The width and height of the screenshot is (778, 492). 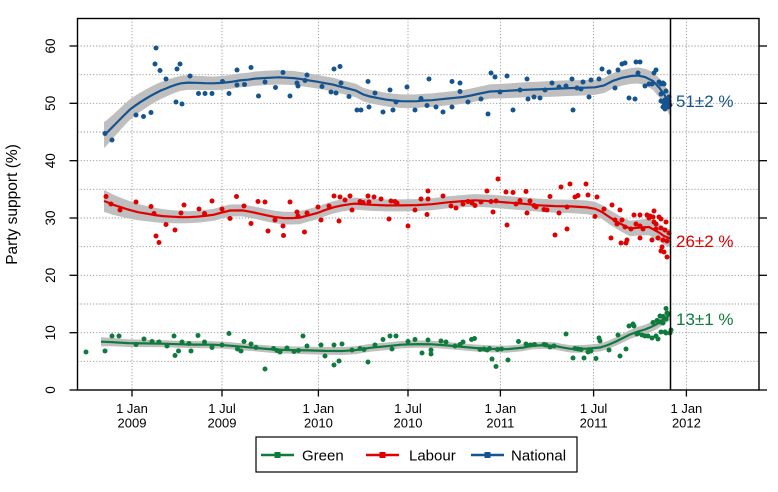 I want to click on svg-text: 0, so click(x=50, y=390).